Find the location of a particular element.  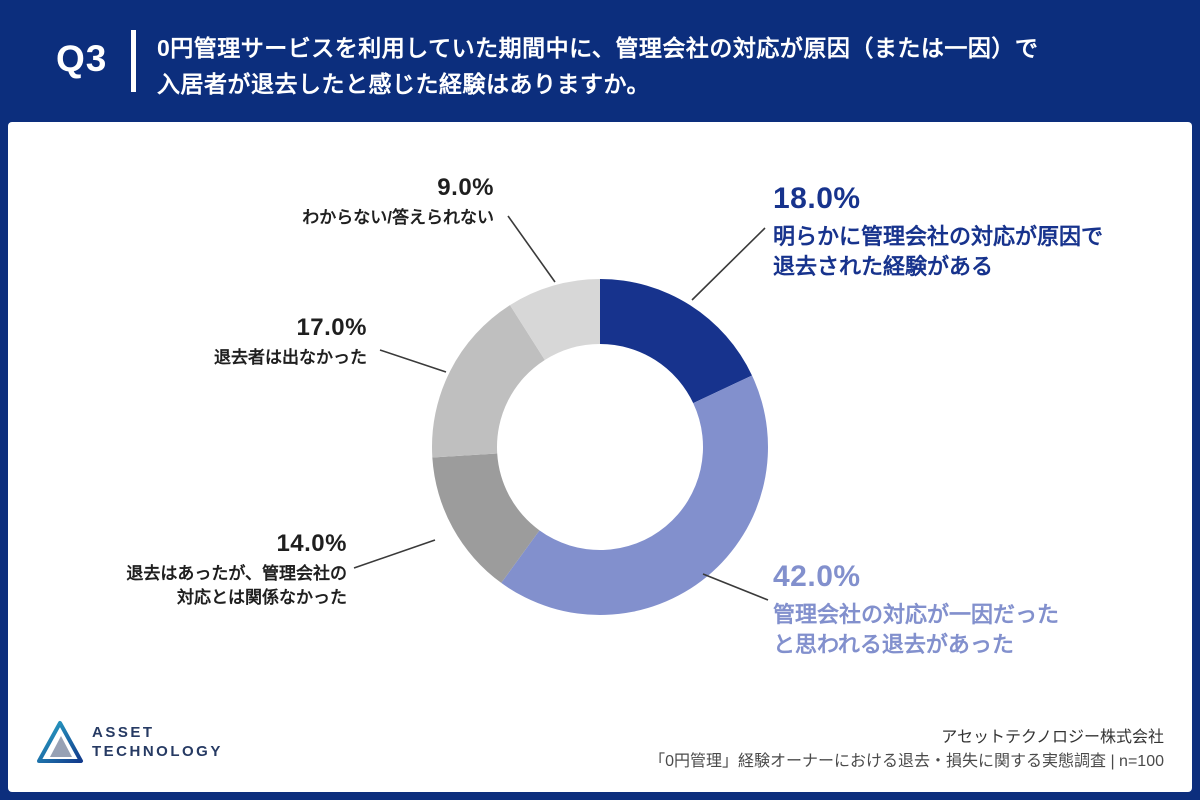

percent-value-18: 18.0% is located at coordinates (817, 198).